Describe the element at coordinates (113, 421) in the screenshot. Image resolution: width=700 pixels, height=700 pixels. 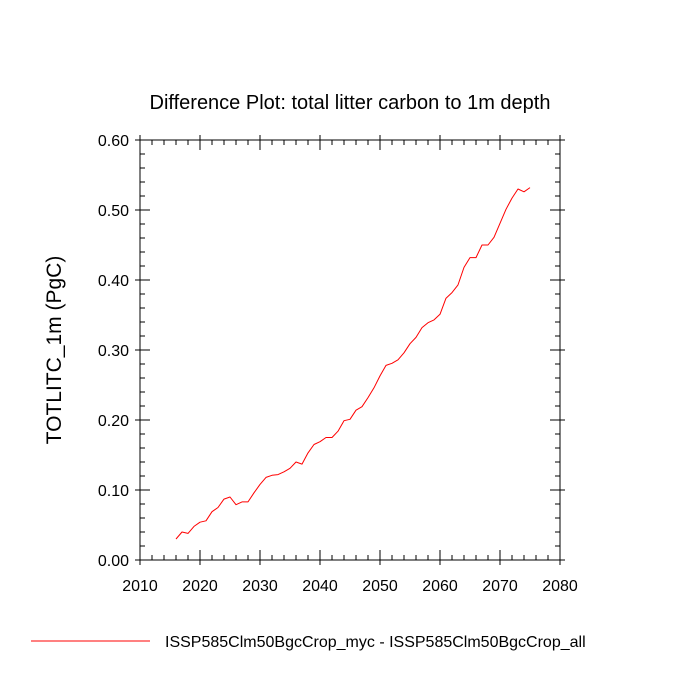
I see `y-tick-label: 0.20` at that location.